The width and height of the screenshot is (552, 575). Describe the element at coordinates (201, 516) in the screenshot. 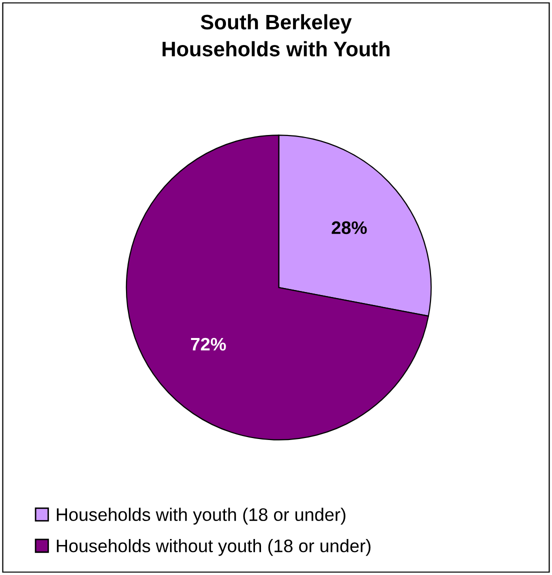

I see `legend-label: Households with youth (18 or under)` at that location.